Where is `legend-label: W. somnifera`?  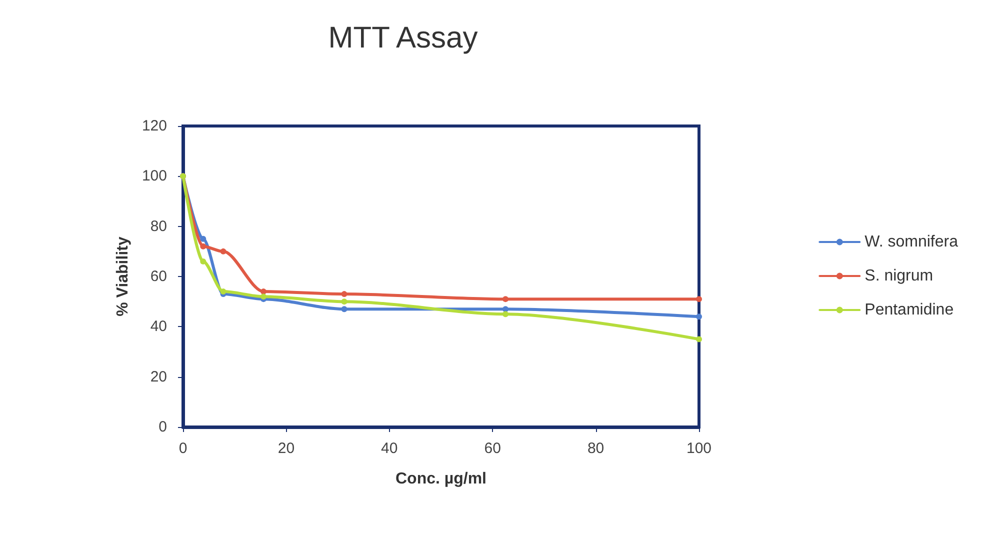
legend-label: W. somnifera is located at coordinates (911, 242).